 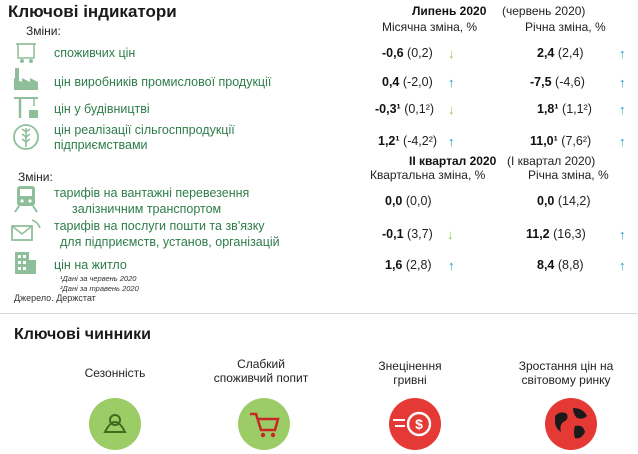 What do you see at coordinates (430, 27) in the screenshot?
I see `col-monthly-header: Місячна зміна, %` at bounding box center [430, 27].